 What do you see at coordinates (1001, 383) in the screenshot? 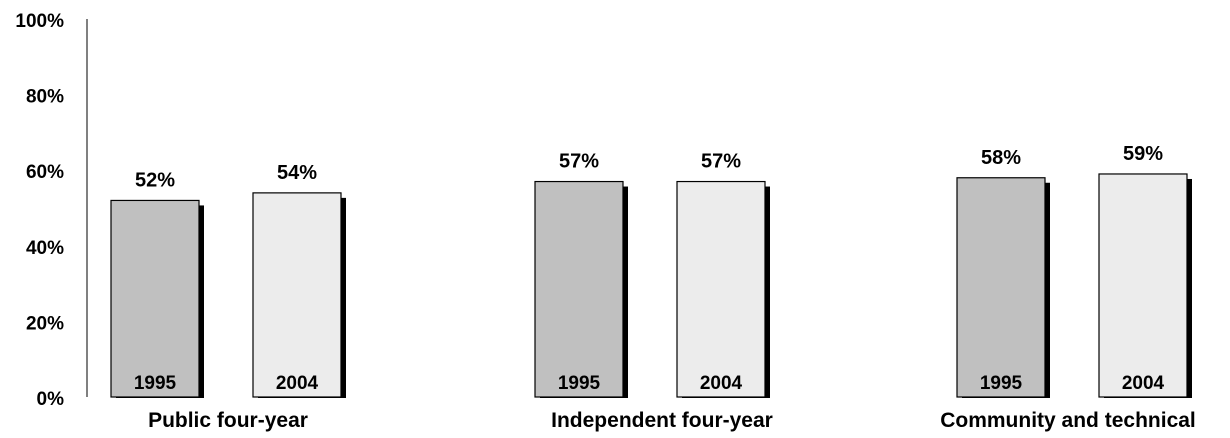
I see `bar-series-label-1995-2: 1995` at bounding box center [1001, 383].